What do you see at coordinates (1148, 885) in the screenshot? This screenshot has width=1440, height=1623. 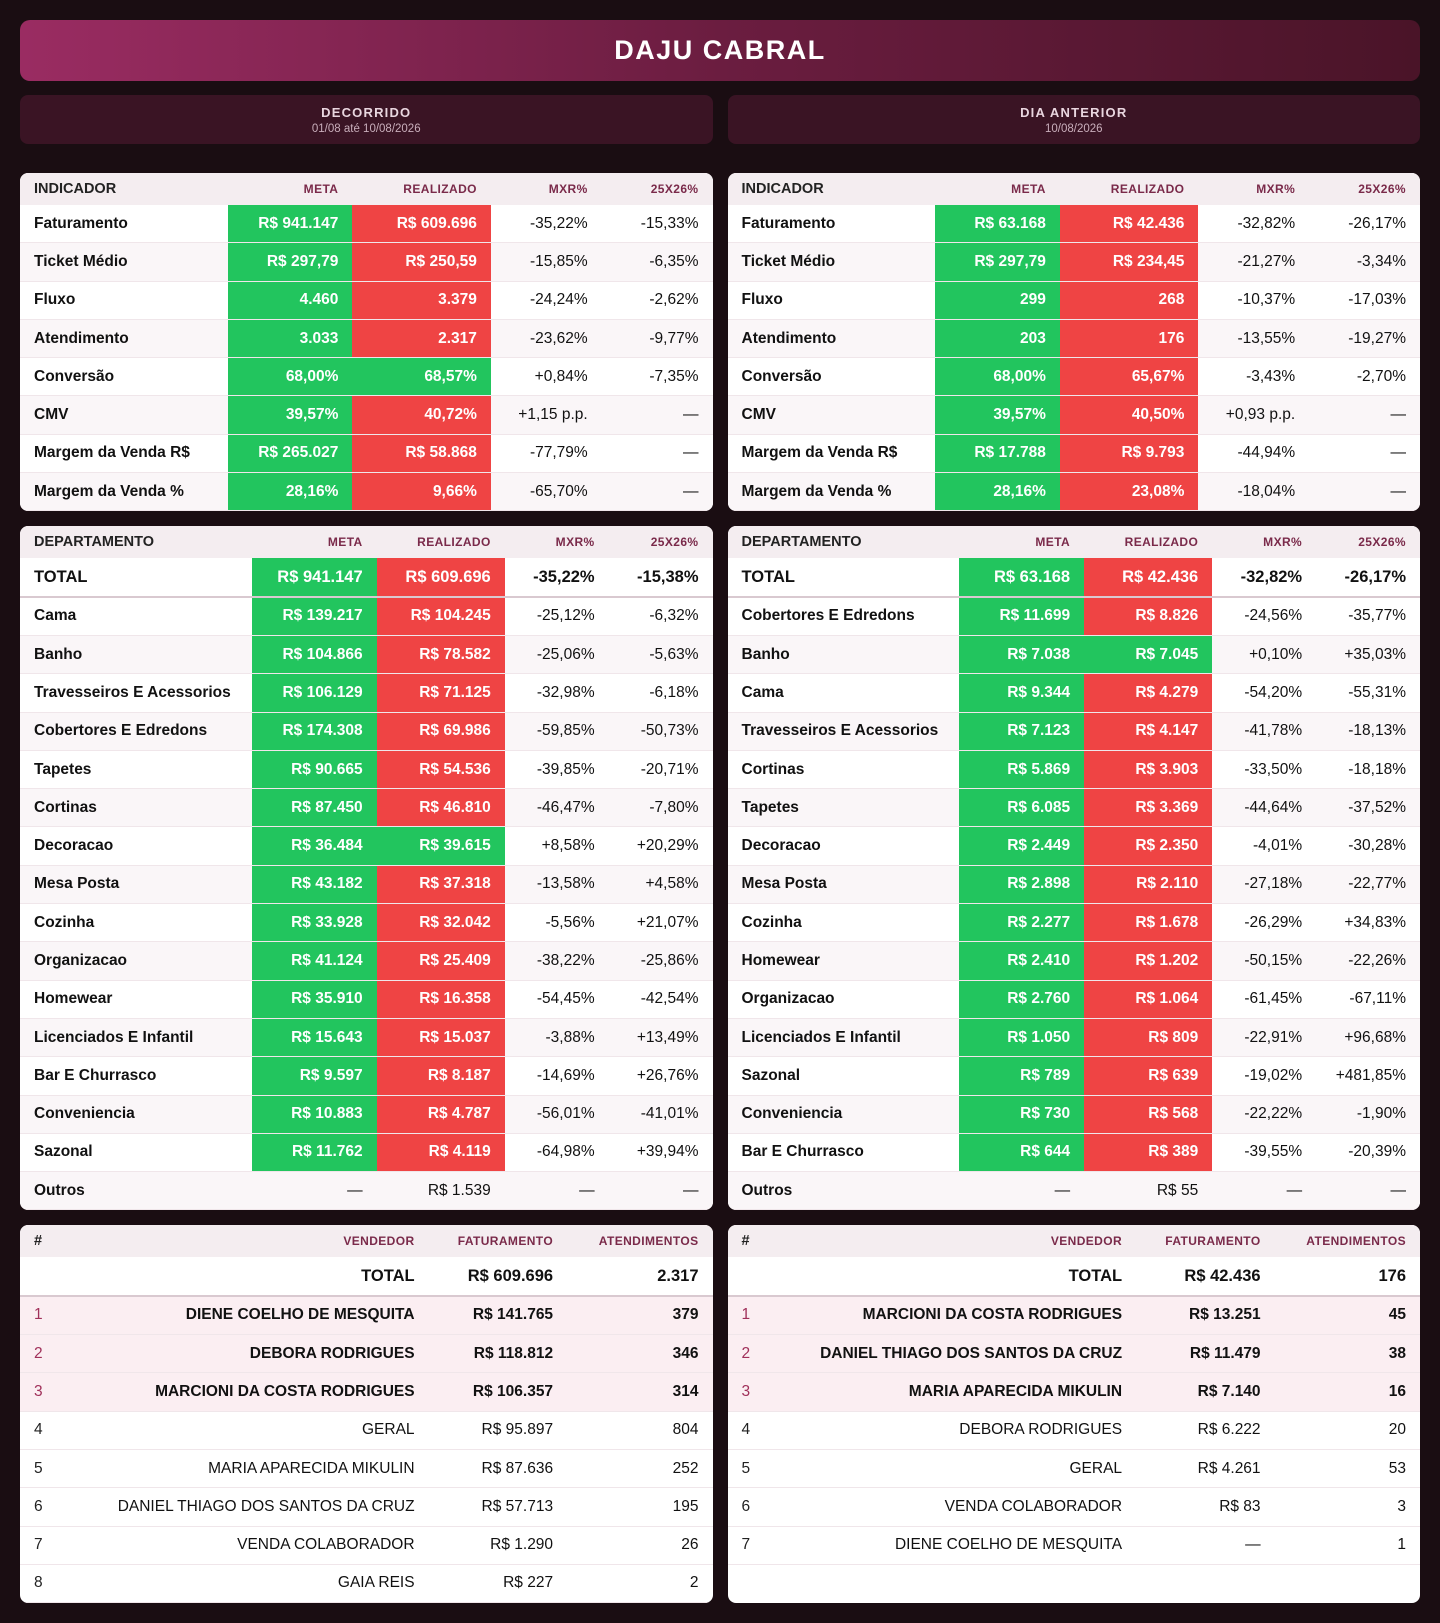 I see `cell: R$ 2.110` at bounding box center [1148, 885].